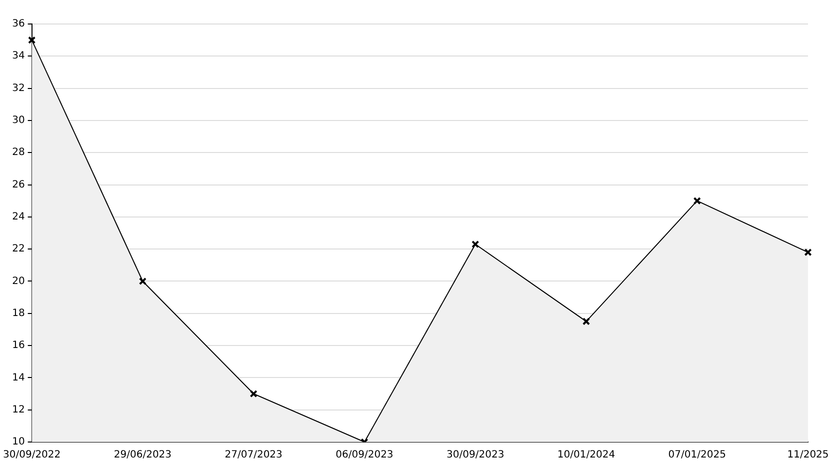  What do you see at coordinates (18, 152) in the screenshot?
I see `y-tick-label: 28` at bounding box center [18, 152].